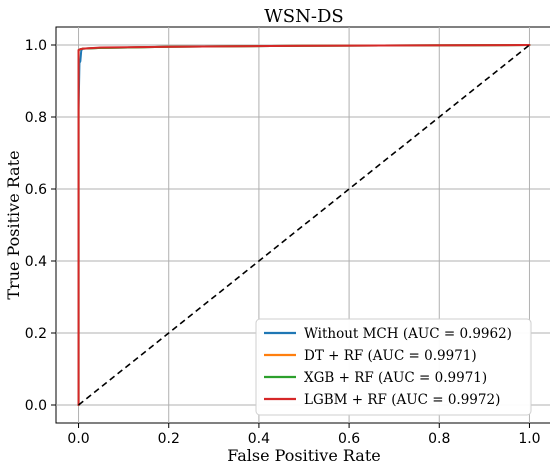 The image size is (550, 468). What do you see at coordinates (303, 435) in the screenshot?
I see `x-axis-ticks: 0.0 0.2 0.4 0.6 0.8 1.0` at bounding box center [303, 435].